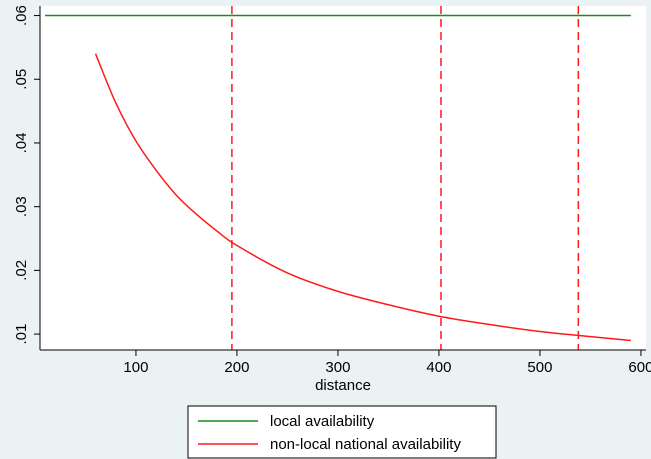  I want to click on legend-label-local-availability: local availability, so click(322, 421).